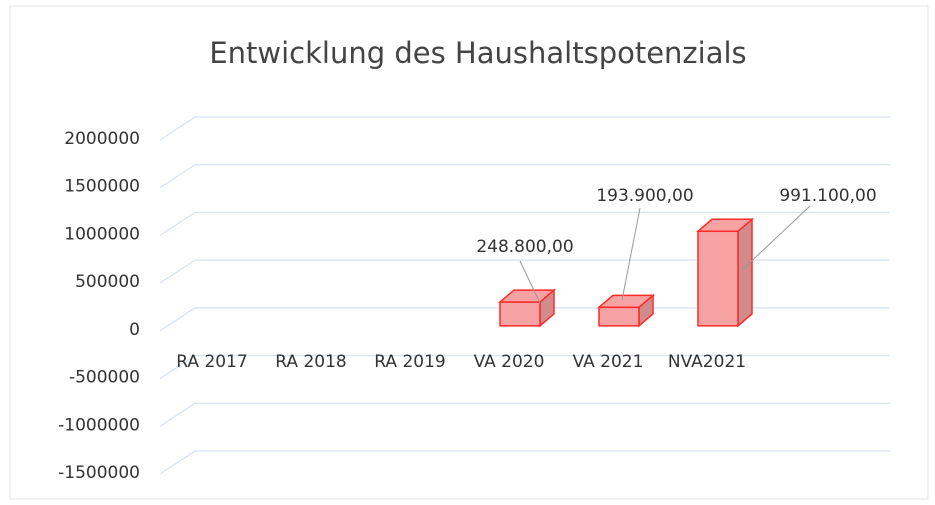 This screenshot has height=505, width=935. Describe the element at coordinates (310, 362) in the screenshot. I see `x-tick-label: RA 2018` at that location.